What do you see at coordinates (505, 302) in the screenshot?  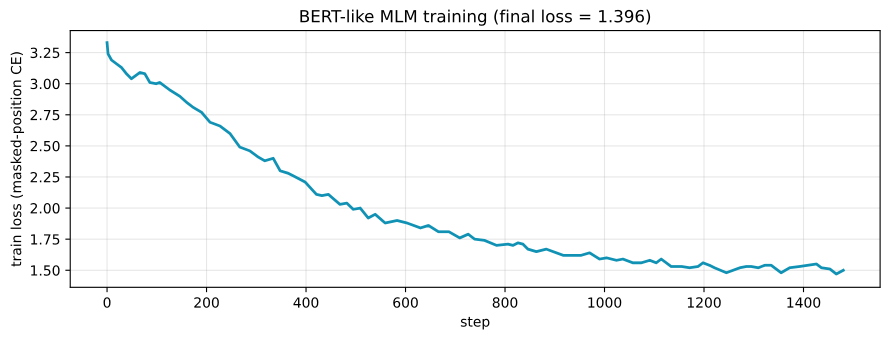 I see `x-tick-label: 800` at bounding box center [505, 302].